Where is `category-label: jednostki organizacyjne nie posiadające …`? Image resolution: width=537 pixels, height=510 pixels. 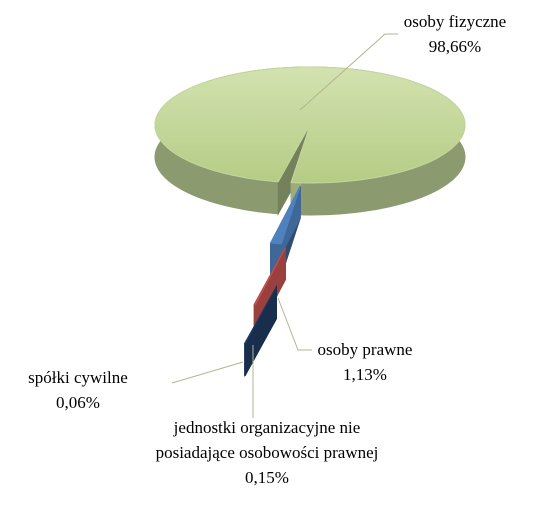
category-label: jednostki organizacyjne nie posiadające … is located at coordinates (267, 440).